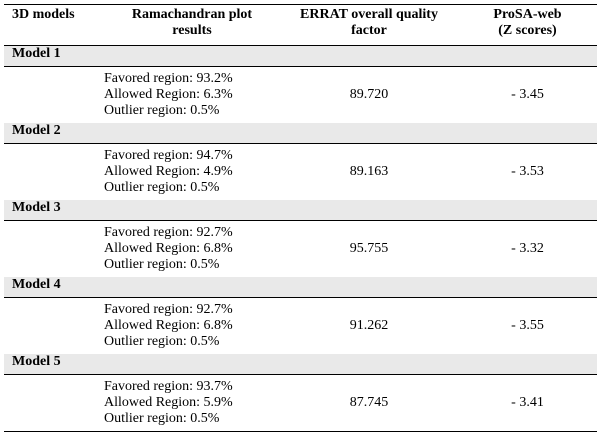  What do you see at coordinates (168, 386) in the screenshot?
I see `favored-region: Favored region: 93.7%` at bounding box center [168, 386].